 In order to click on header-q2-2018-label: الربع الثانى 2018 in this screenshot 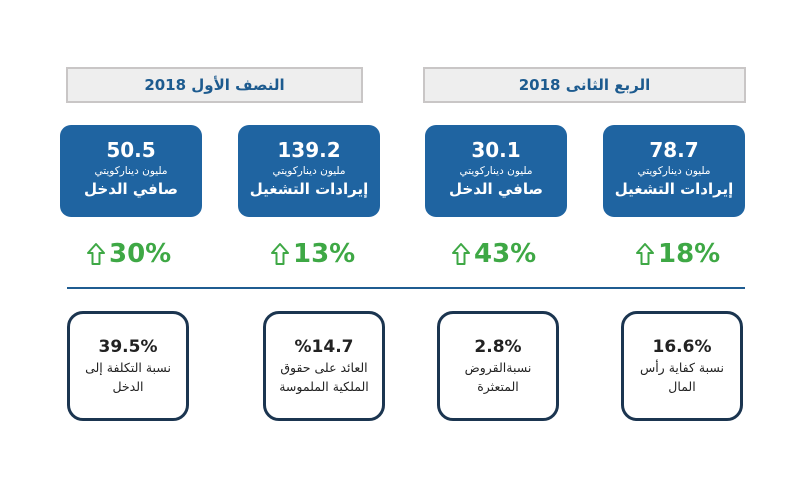, I will do `click(584, 85)`.